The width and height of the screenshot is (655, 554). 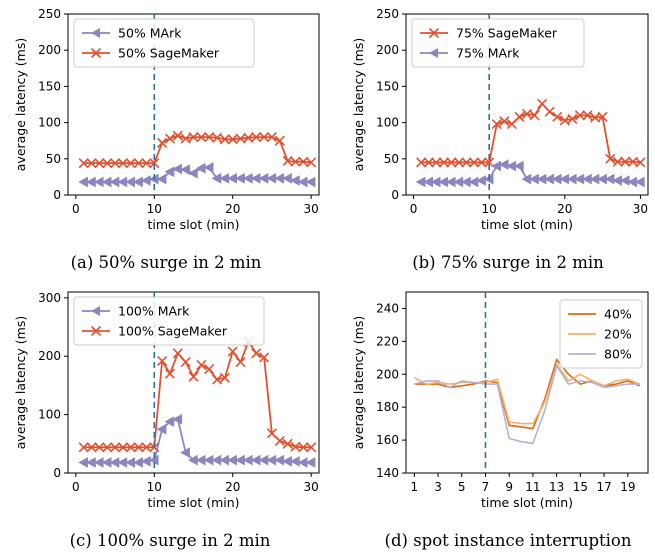 What do you see at coordinates (173, 331) in the screenshot?
I see `legend-label: 100% SageMaker` at bounding box center [173, 331].